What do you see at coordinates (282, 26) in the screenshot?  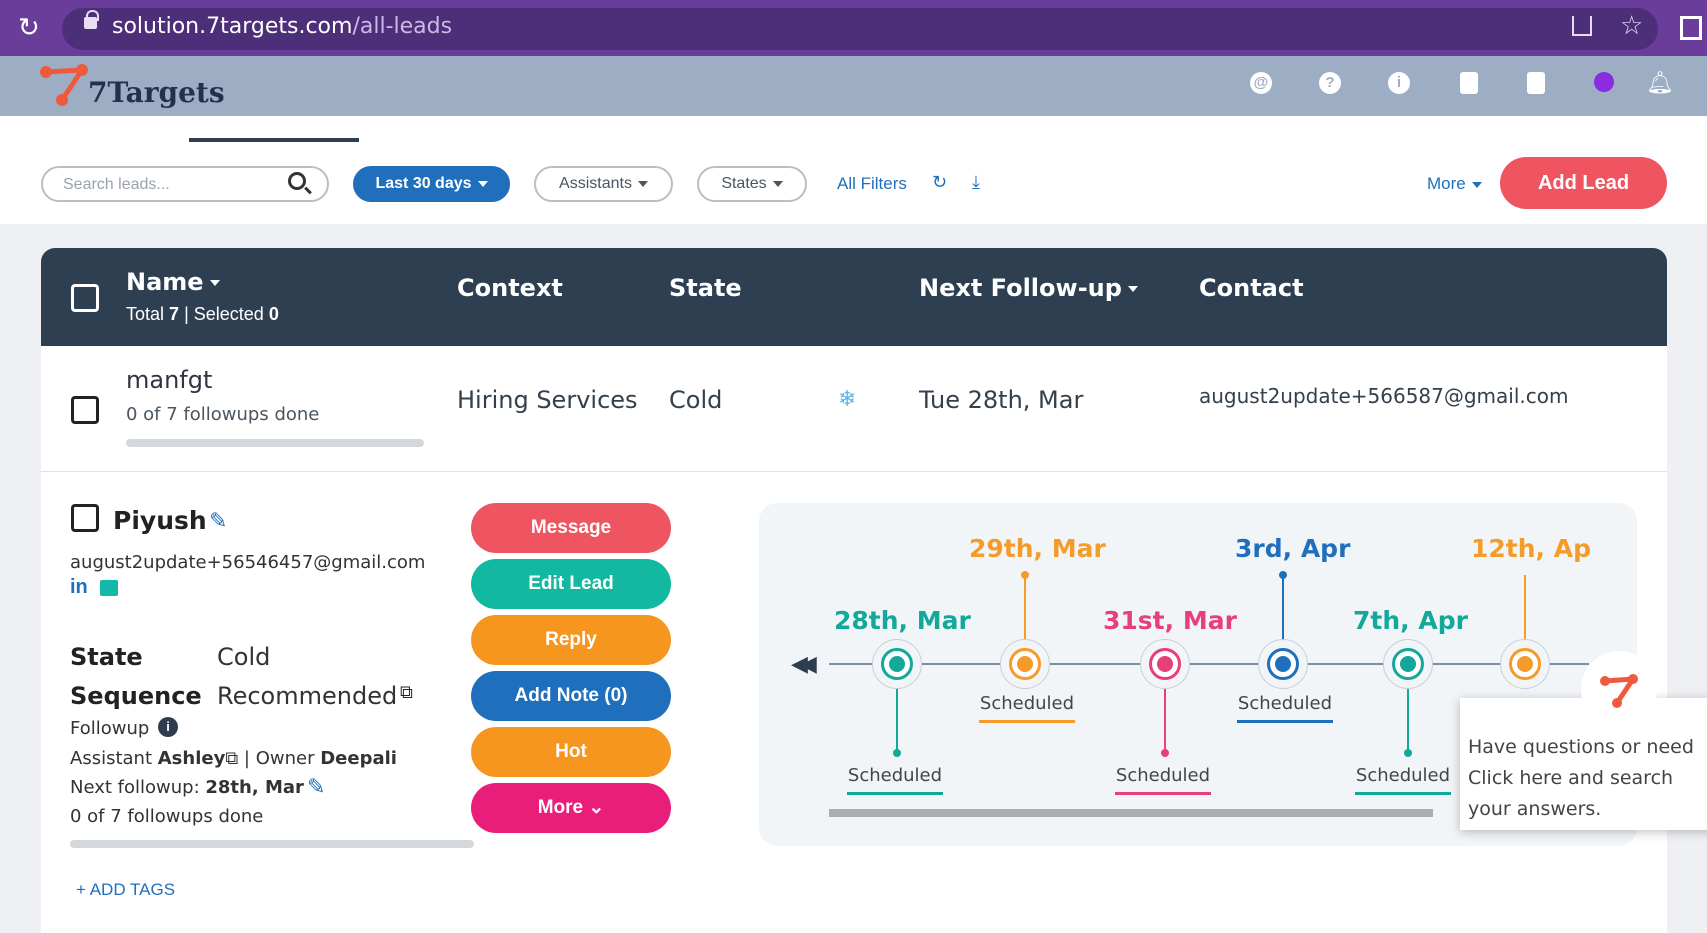 I see `url-text: solution.7targets.com/all-leads` at bounding box center [282, 26].